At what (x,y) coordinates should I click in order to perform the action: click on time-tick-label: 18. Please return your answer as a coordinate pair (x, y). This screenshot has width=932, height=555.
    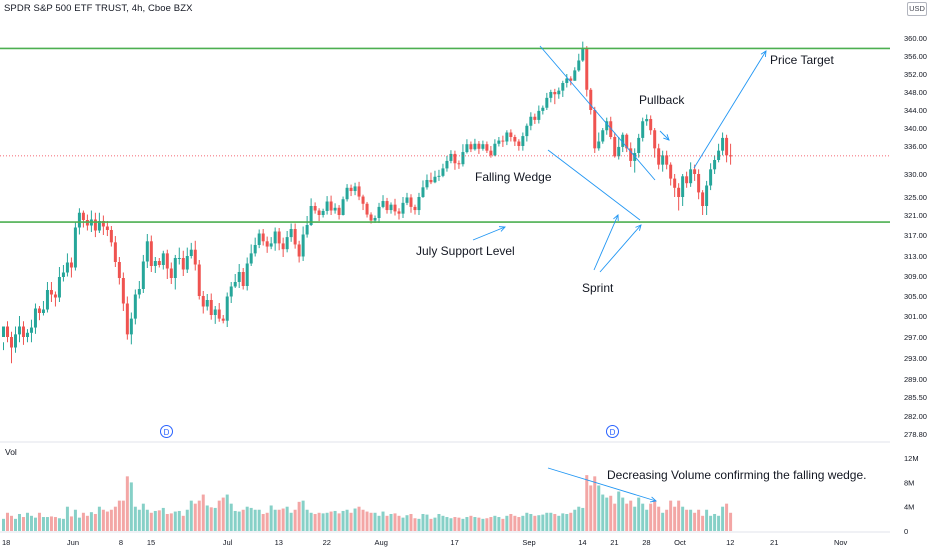
    Looking at the image, I should click on (6, 542).